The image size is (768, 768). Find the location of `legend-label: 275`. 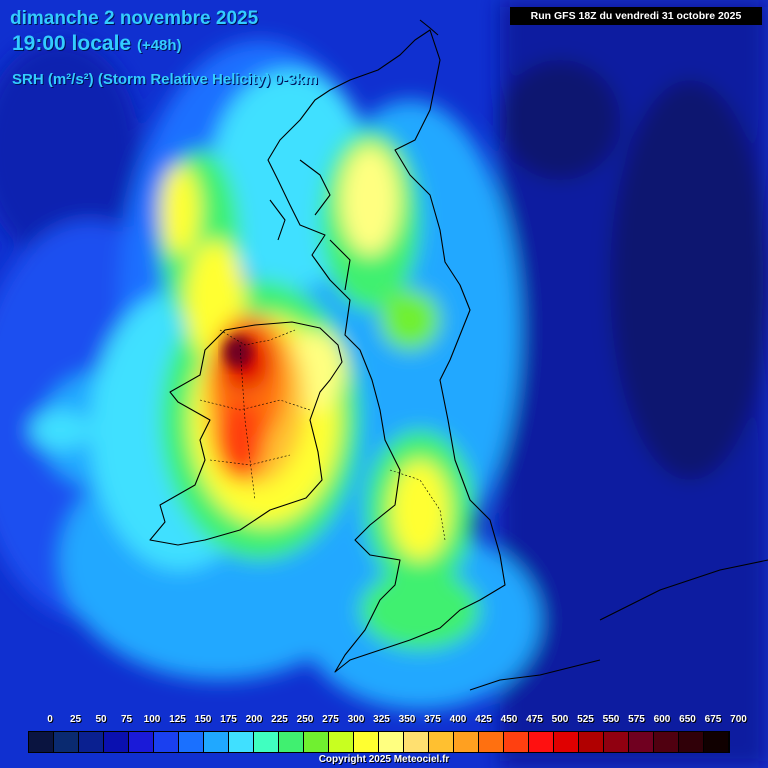

legend-label: 275 is located at coordinates (330, 719).